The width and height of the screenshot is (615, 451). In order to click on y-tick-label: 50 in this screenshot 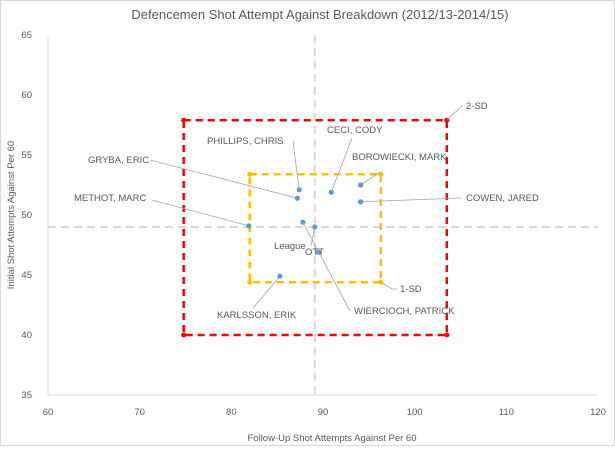, I will do `click(26, 215)`.